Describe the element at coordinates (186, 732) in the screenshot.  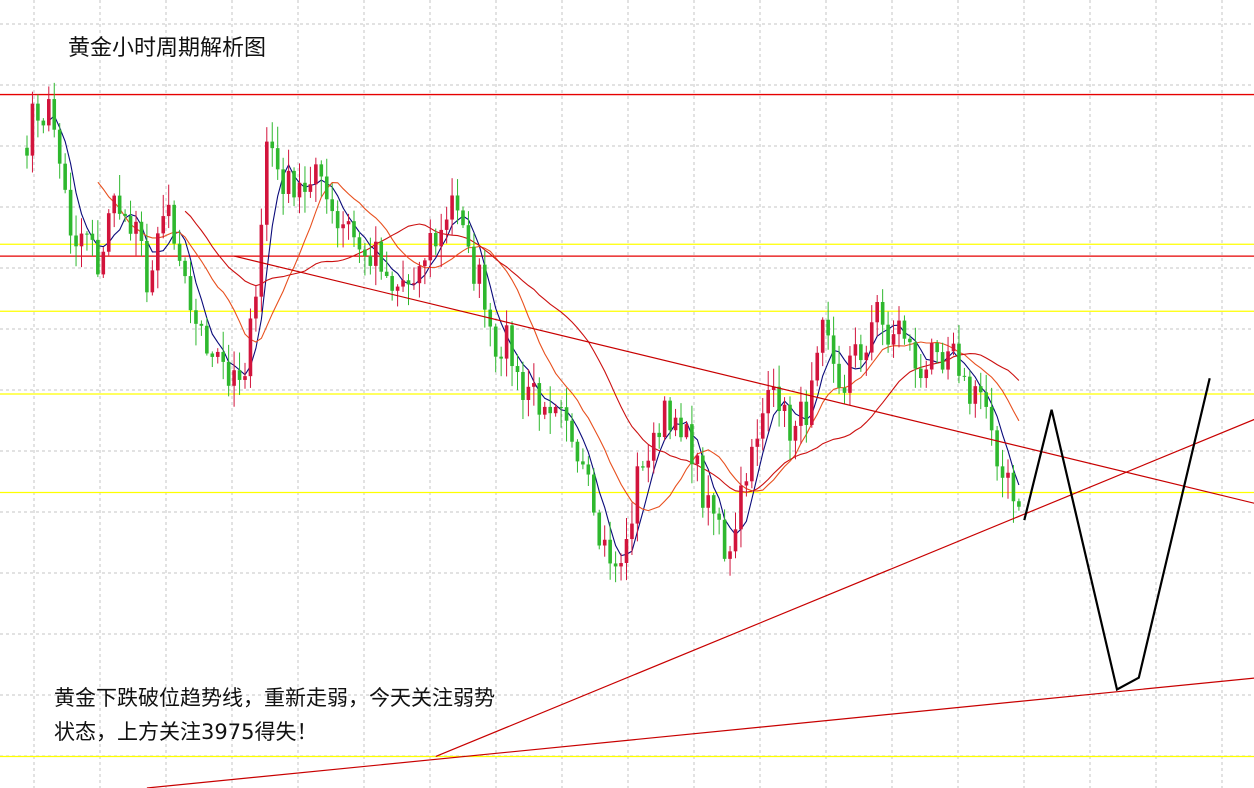
I see `analysis-line-2: 状态，上方关注3975得失！` at that location.